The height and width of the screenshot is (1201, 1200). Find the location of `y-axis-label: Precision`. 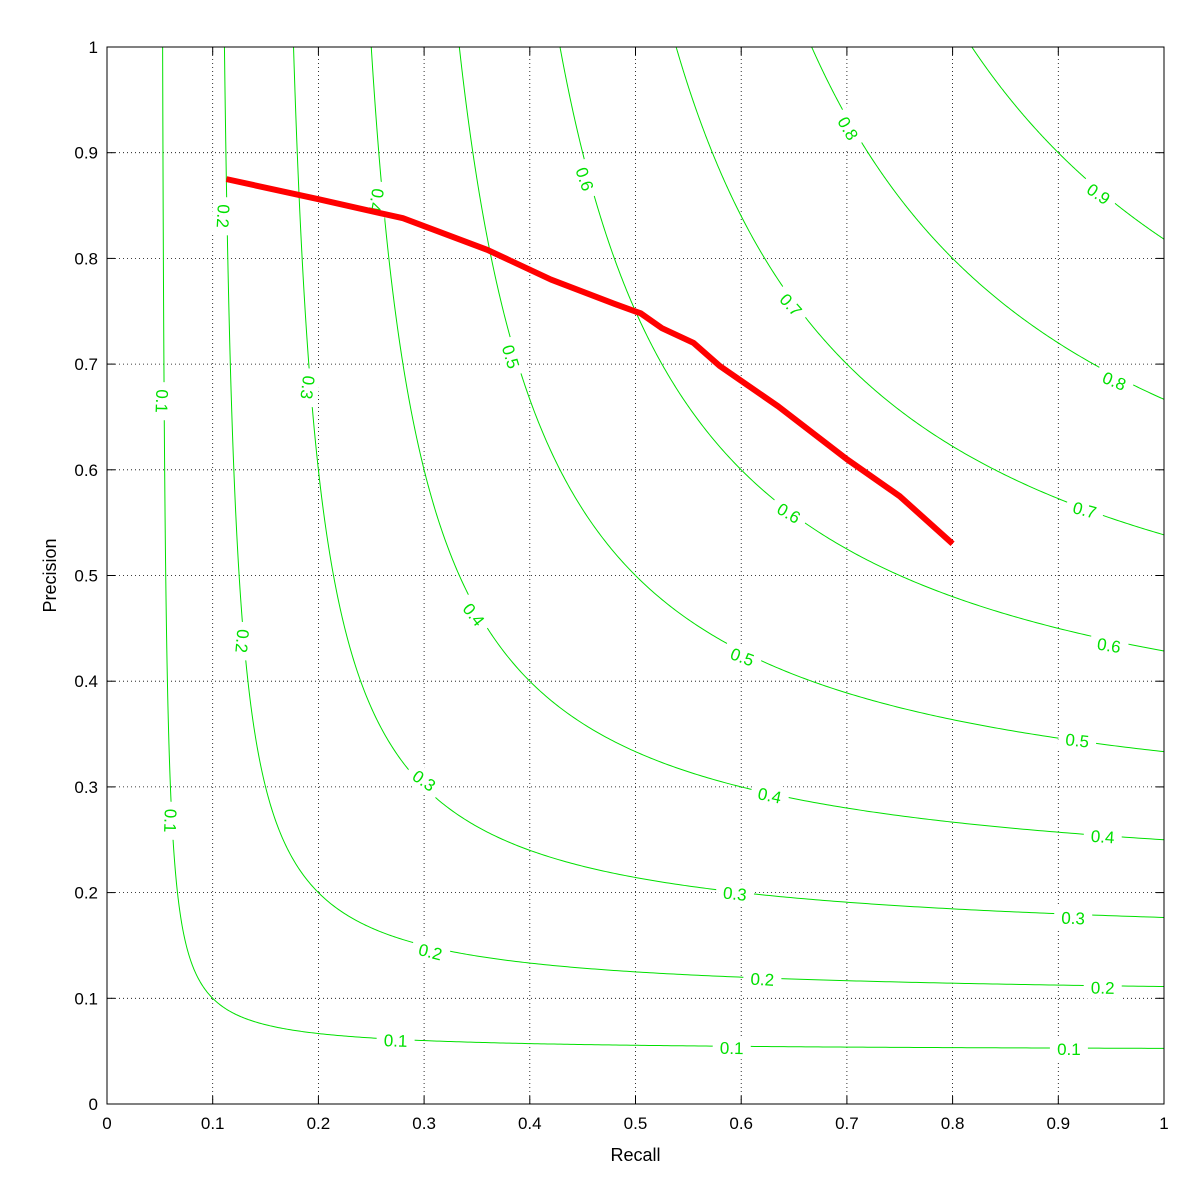

y-axis-label: Precision is located at coordinates (50, 575).